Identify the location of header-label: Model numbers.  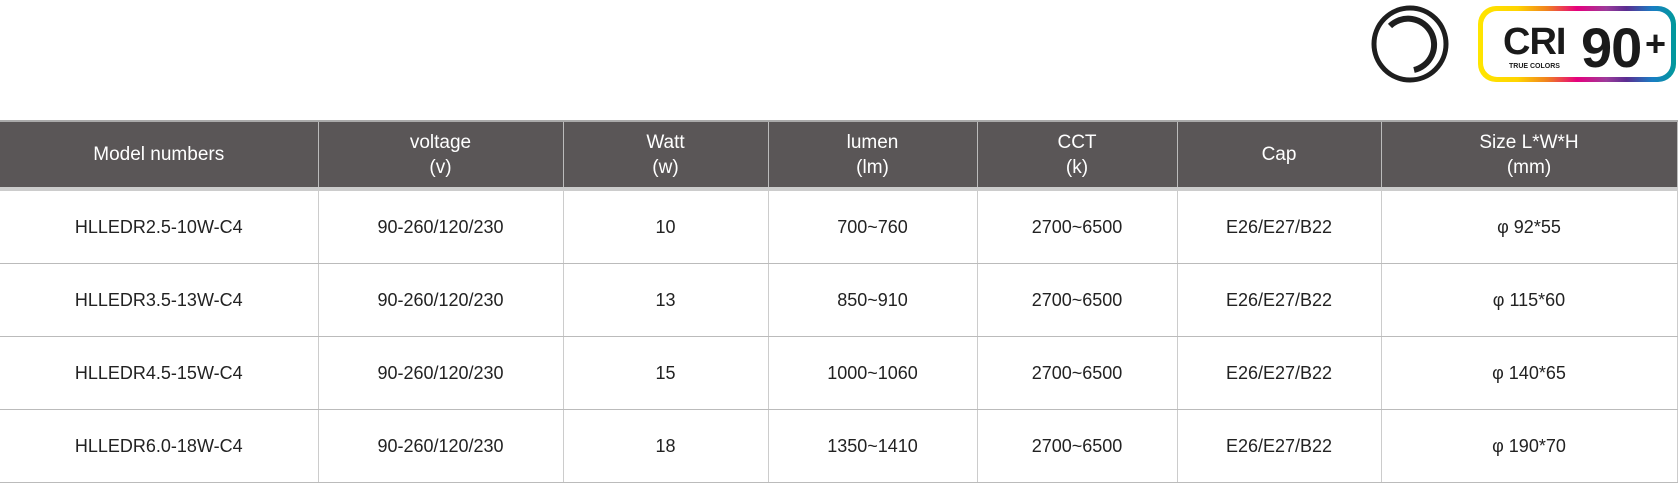
(159, 154).